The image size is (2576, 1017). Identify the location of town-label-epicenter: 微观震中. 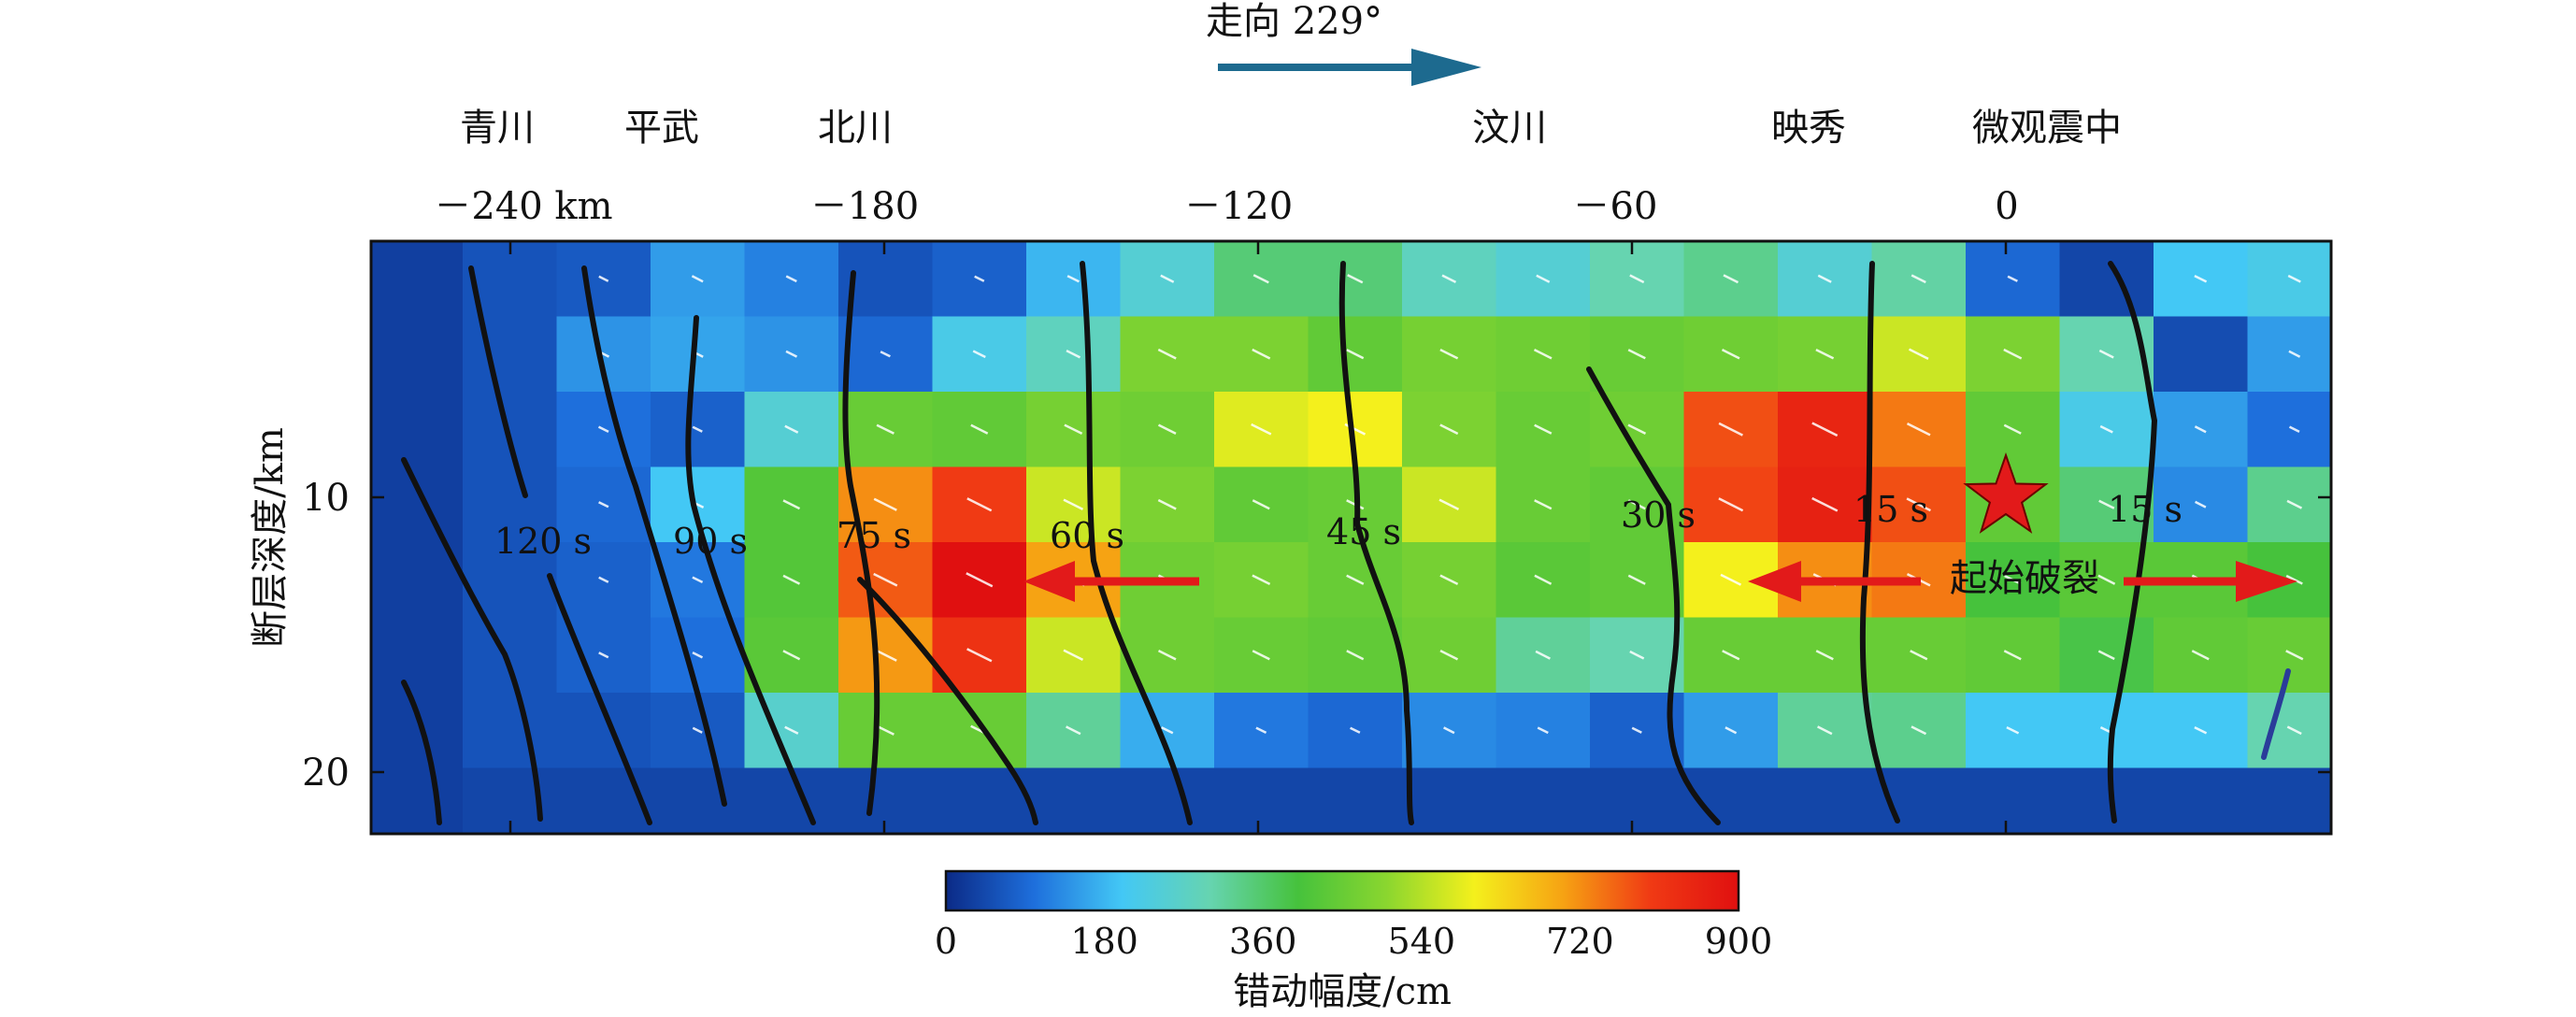
(2047, 128).